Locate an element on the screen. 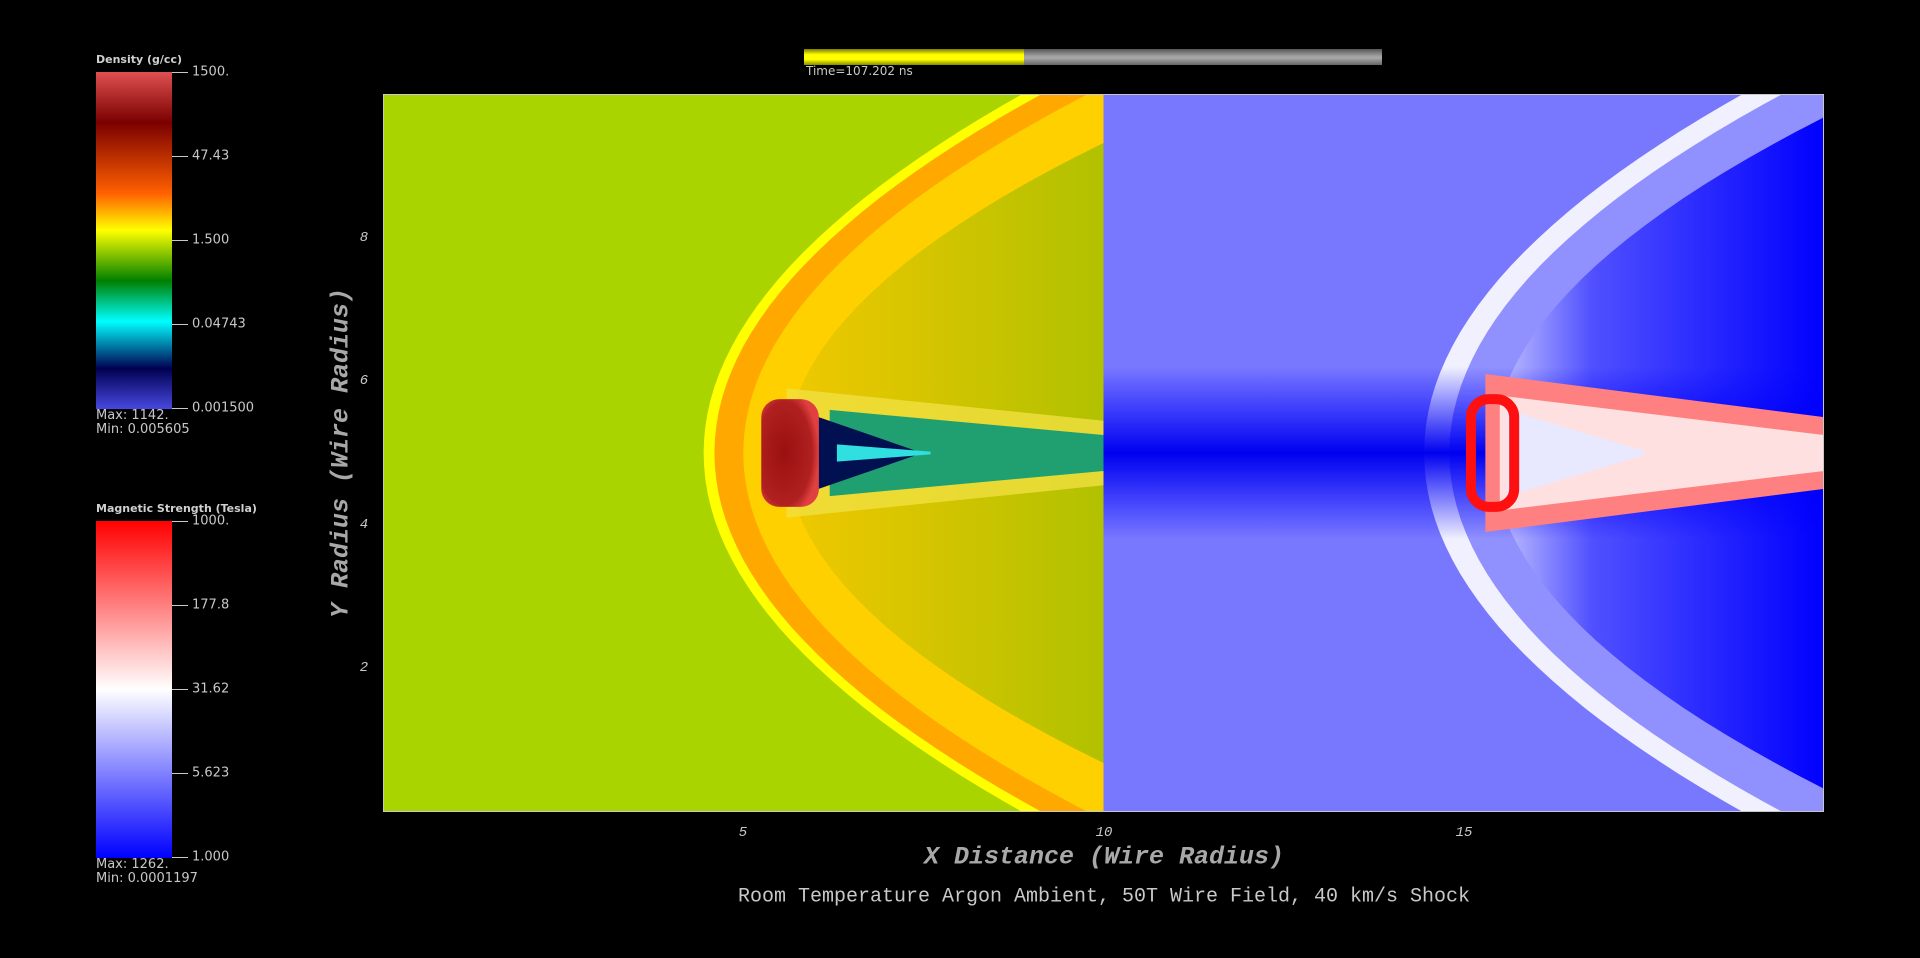 The height and width of the screenshot is (958, 1920). magnetic-tick: 177.8 is located at coordinates (211, 605).